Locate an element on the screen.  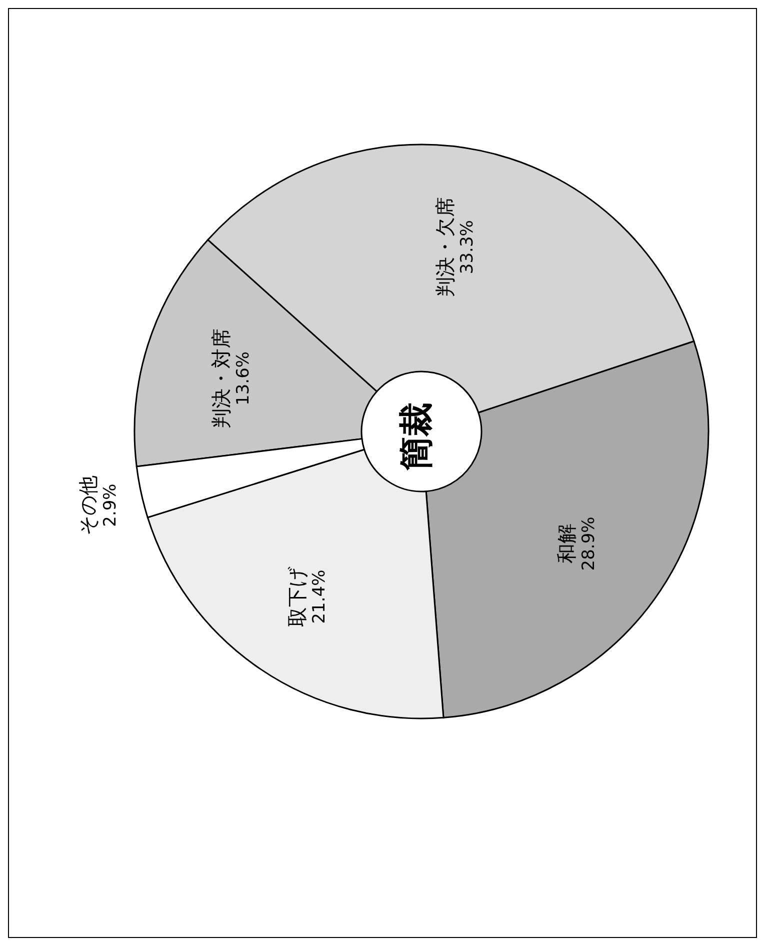
slice-label: 取下げ is located at coordinates (296, 595).